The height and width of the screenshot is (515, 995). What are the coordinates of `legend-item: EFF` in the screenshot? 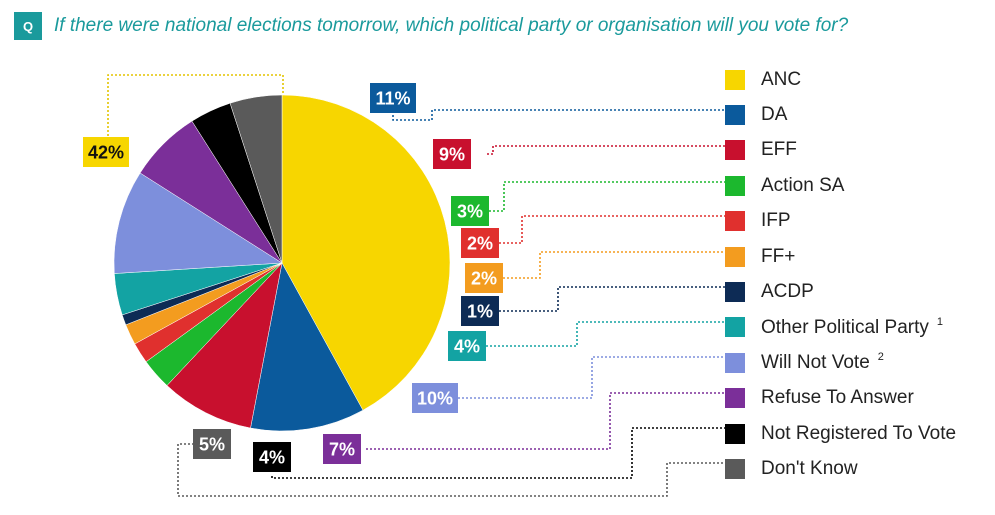 It's located at (840, 150).